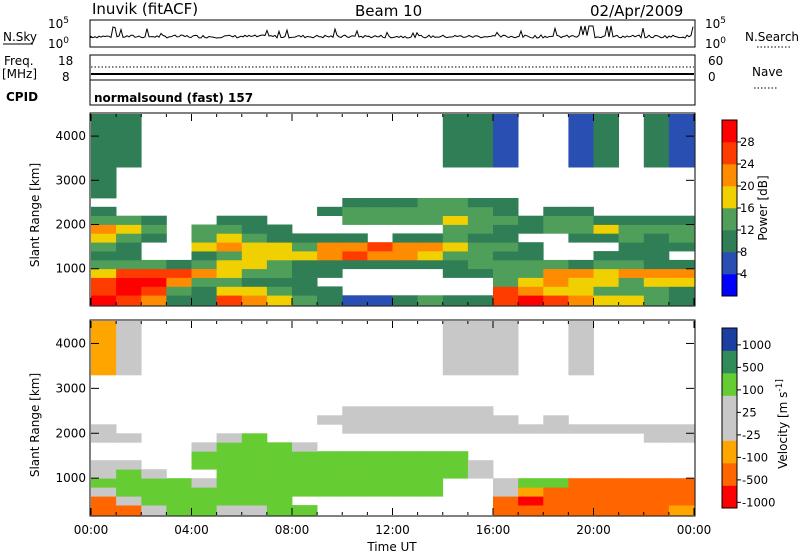 Image resolution: width=800 pixels, height=554 pixels. Describe the element at coordinates (35, 215) in the screenshot. I see `power-ylabel: Slant Range [km]` at that location.